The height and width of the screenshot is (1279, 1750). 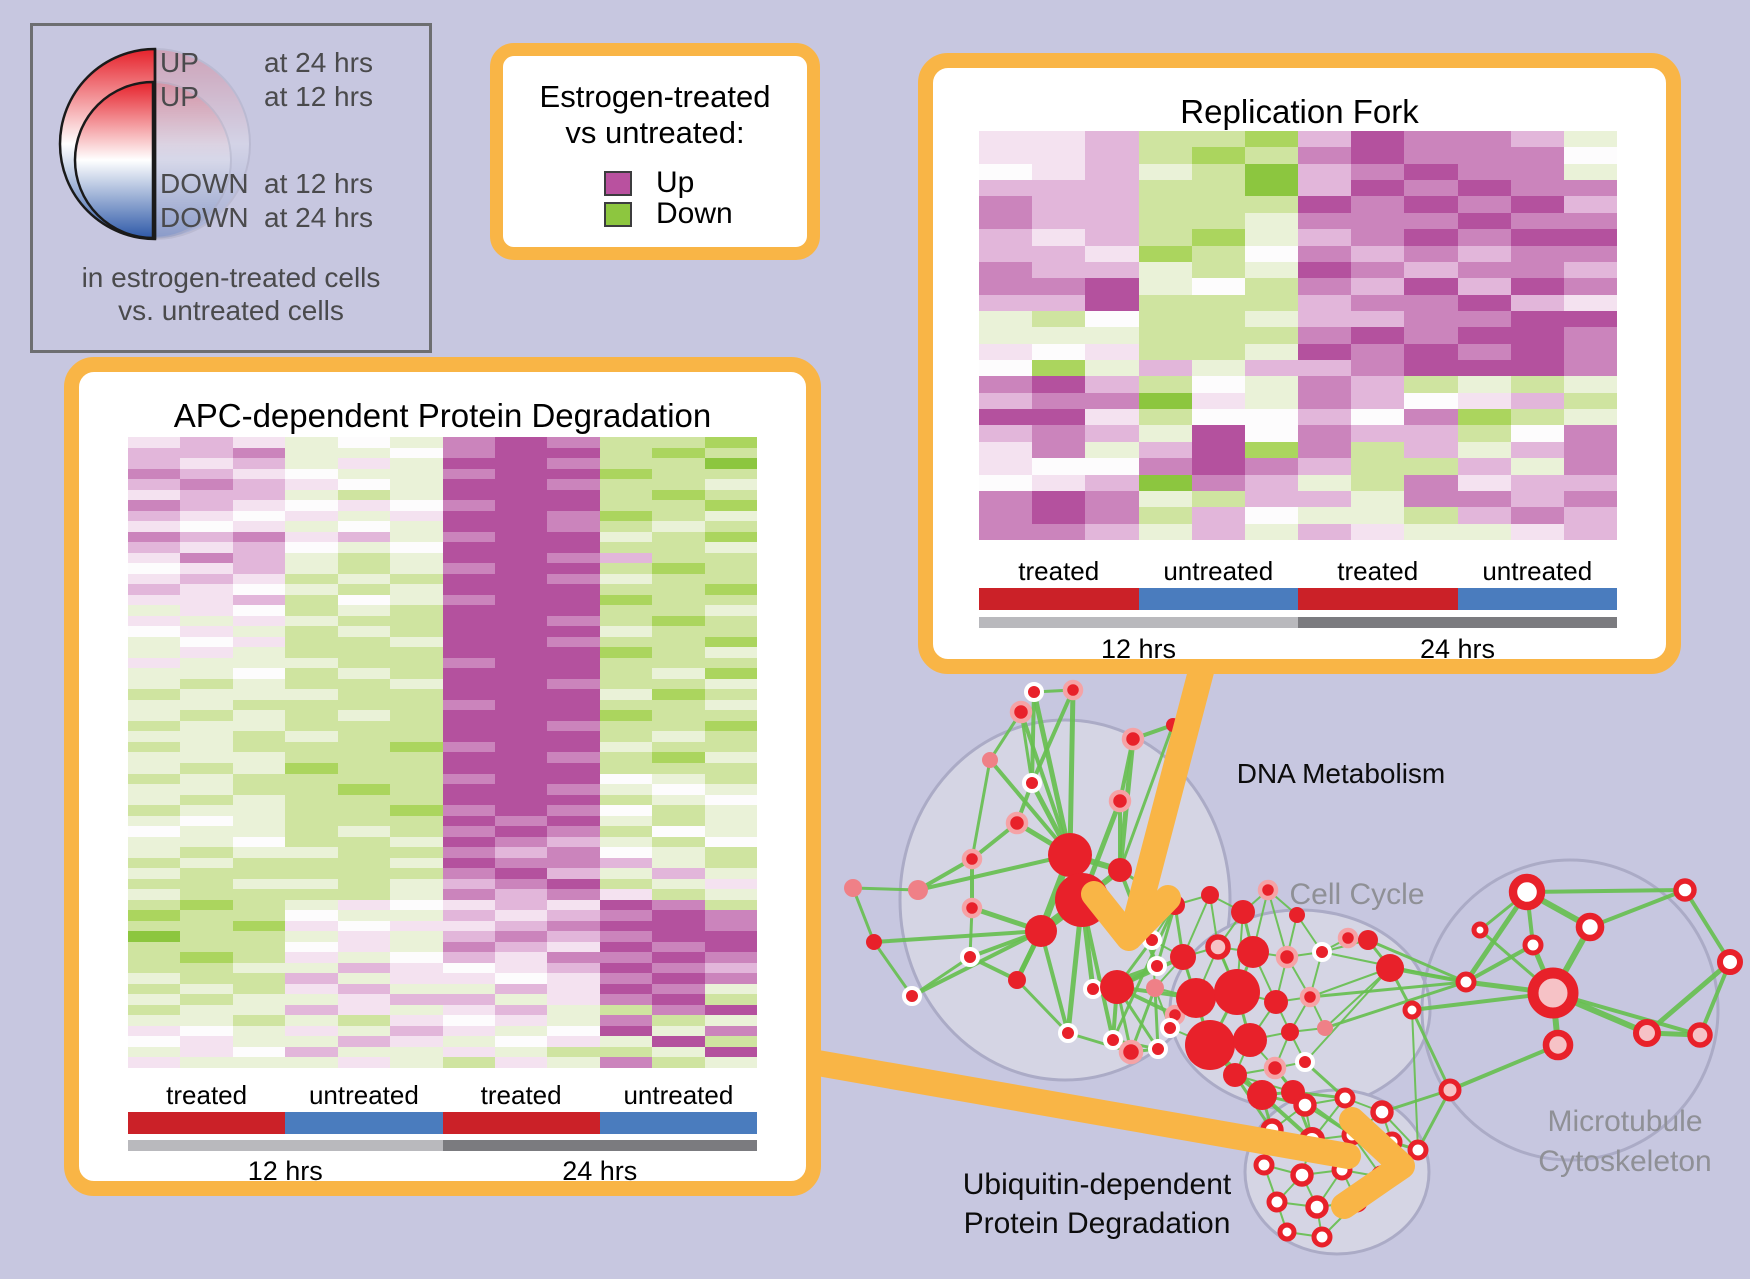 What do you see at coordinates (678, 1095) in the screenshot?
I see `apc-label-untreated-24: untreated` at bounding box center [678, 1095].